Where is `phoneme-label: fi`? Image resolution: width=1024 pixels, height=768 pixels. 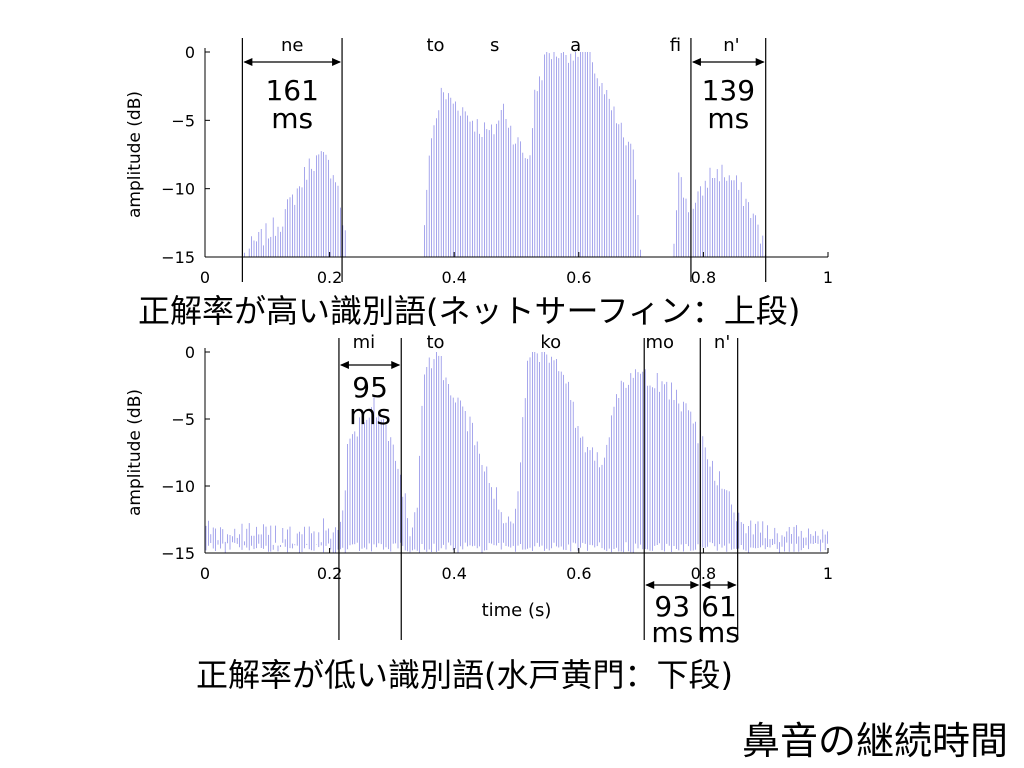
phoneme-label: fi is located at coordinates (675, 45).